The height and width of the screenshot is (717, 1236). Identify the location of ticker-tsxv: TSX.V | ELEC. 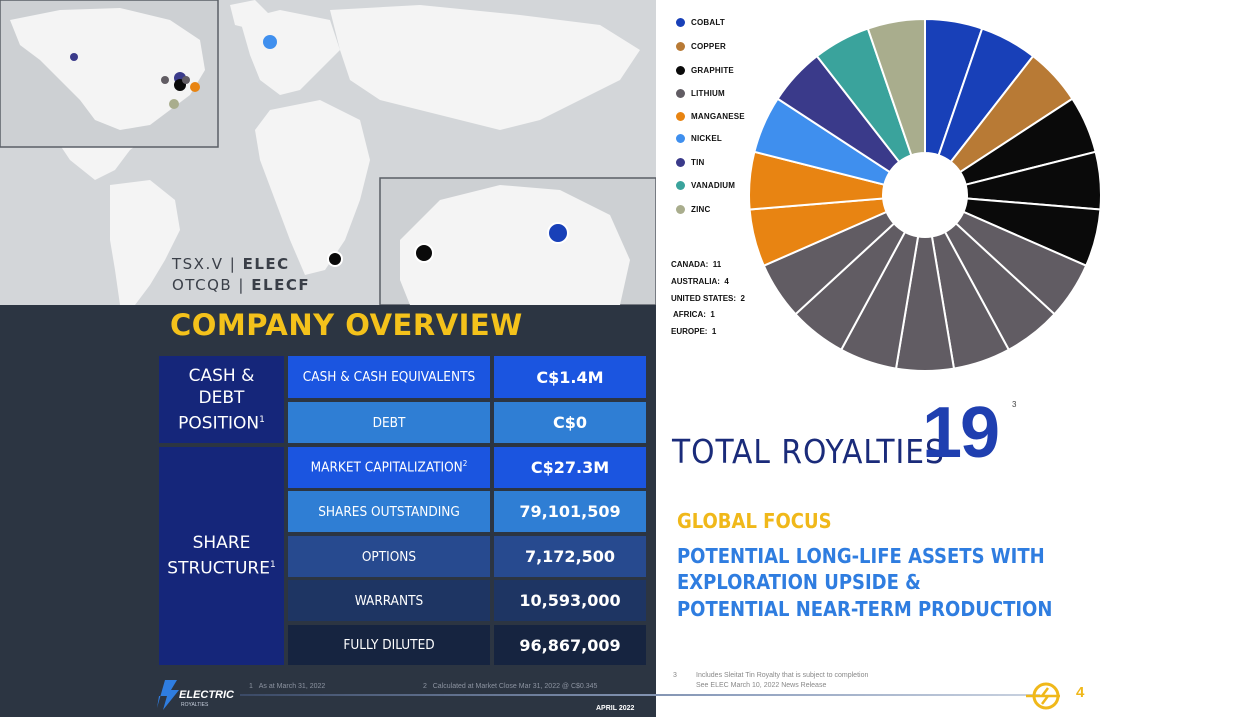
(231, 264).